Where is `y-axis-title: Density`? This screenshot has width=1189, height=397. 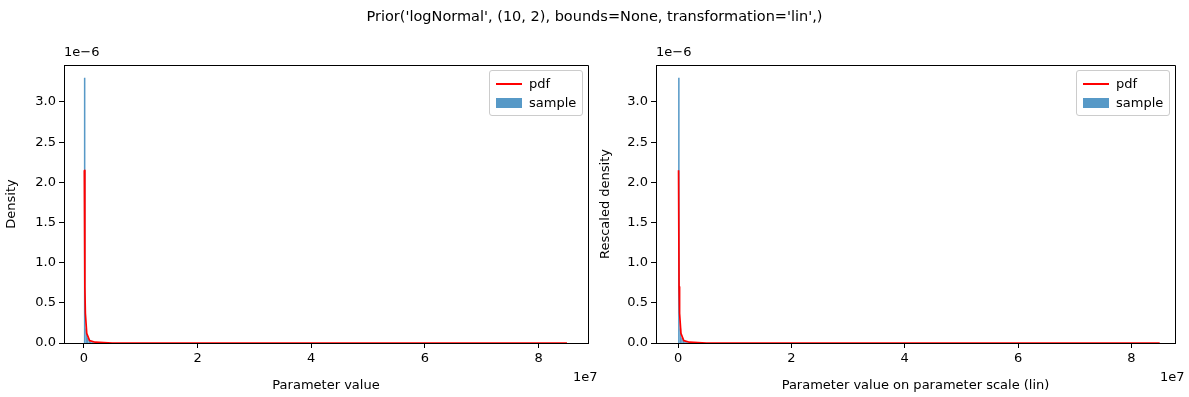 y-axis-title: Density is located at coordinates (11, 203).